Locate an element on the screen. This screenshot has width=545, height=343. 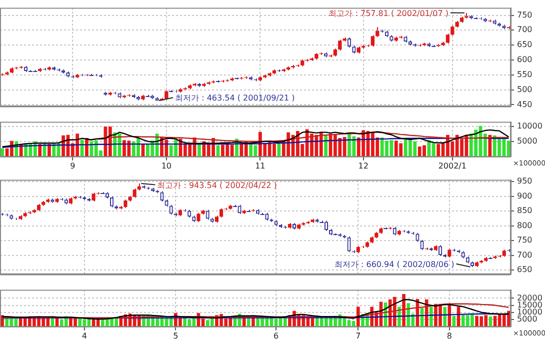
x-tick-label: 7 is located at coordinates (358, 335).